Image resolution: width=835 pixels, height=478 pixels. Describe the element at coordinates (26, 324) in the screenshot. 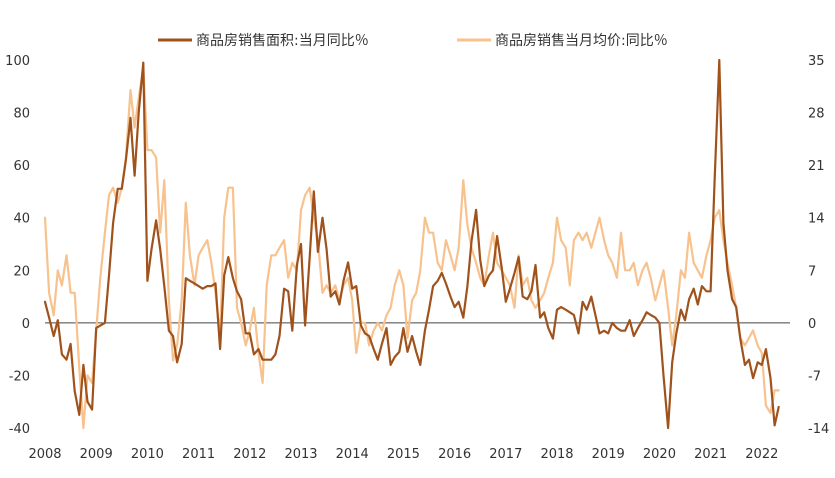

I see `y-left-tick-label: 0` at that location.